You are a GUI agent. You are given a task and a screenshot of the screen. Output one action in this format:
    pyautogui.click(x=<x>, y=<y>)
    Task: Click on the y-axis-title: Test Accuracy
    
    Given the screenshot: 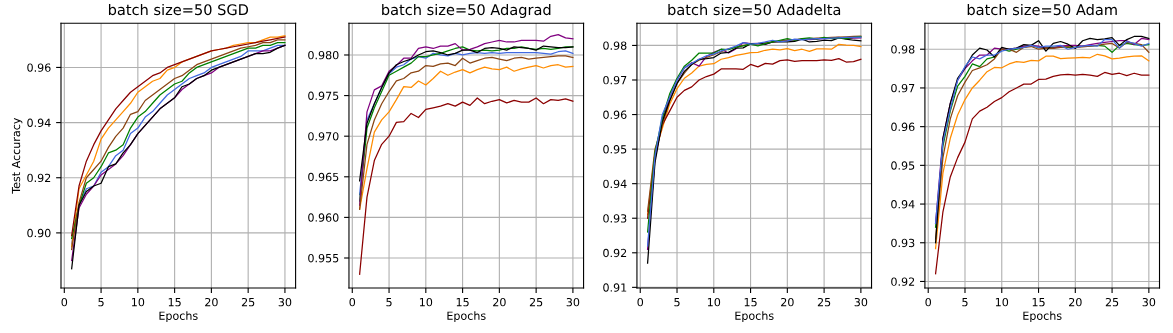 What is the action you would take?
    pyautogui.click(x=17, y=155)
    